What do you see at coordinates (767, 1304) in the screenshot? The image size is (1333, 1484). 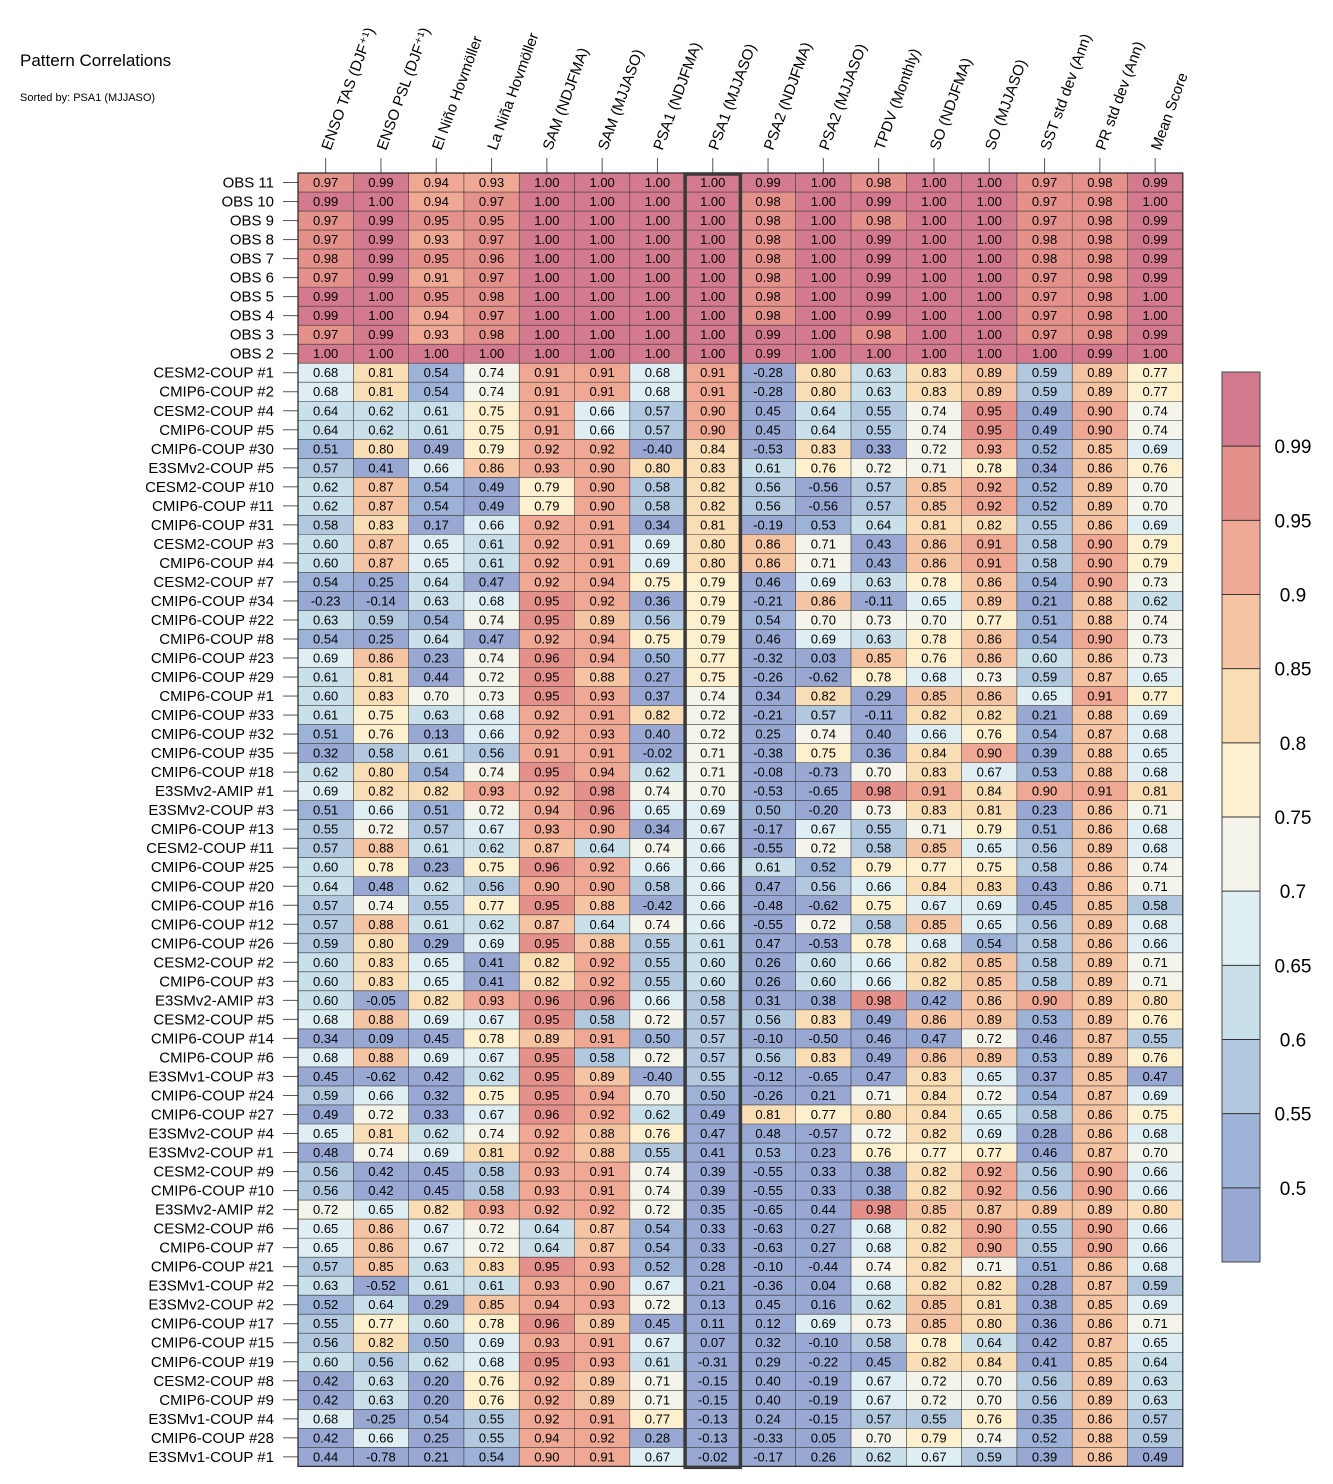 I see `cell-value-label: 0.45` at bounding box center [767, 1304].